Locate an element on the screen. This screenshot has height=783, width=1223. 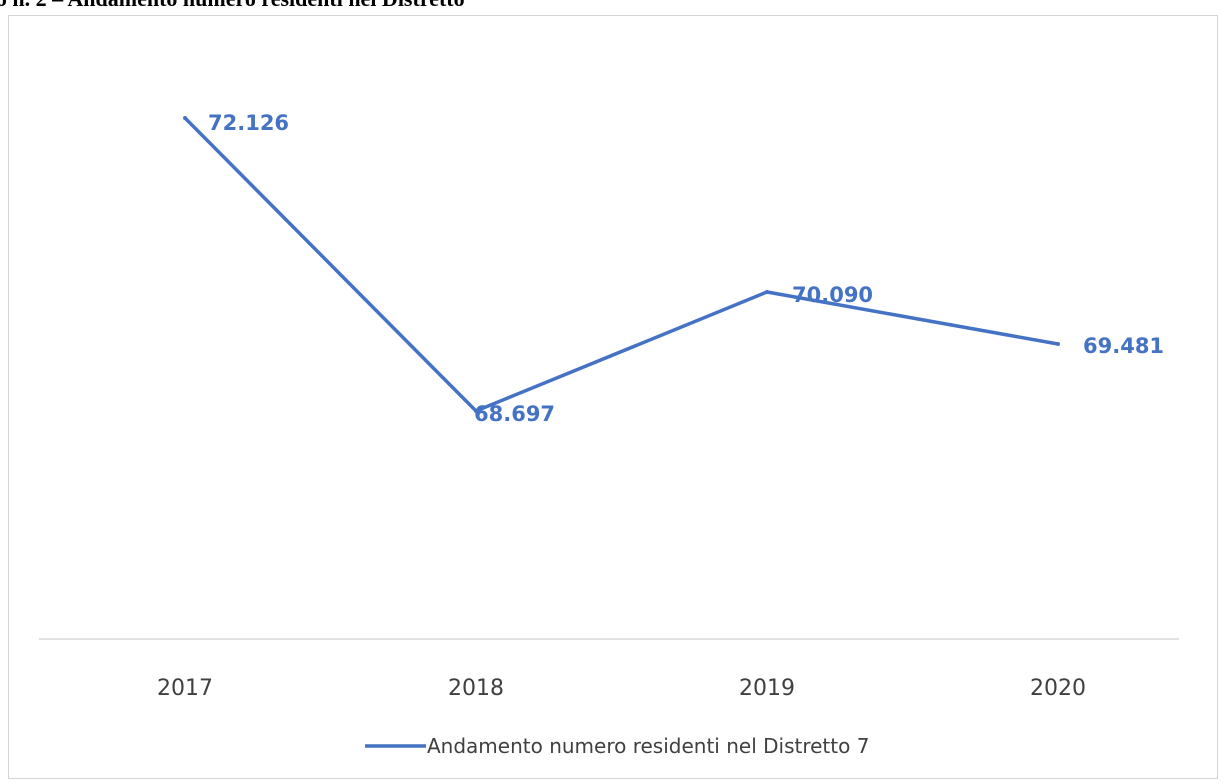
data-point-2017 is located at coordinates (185, 118).